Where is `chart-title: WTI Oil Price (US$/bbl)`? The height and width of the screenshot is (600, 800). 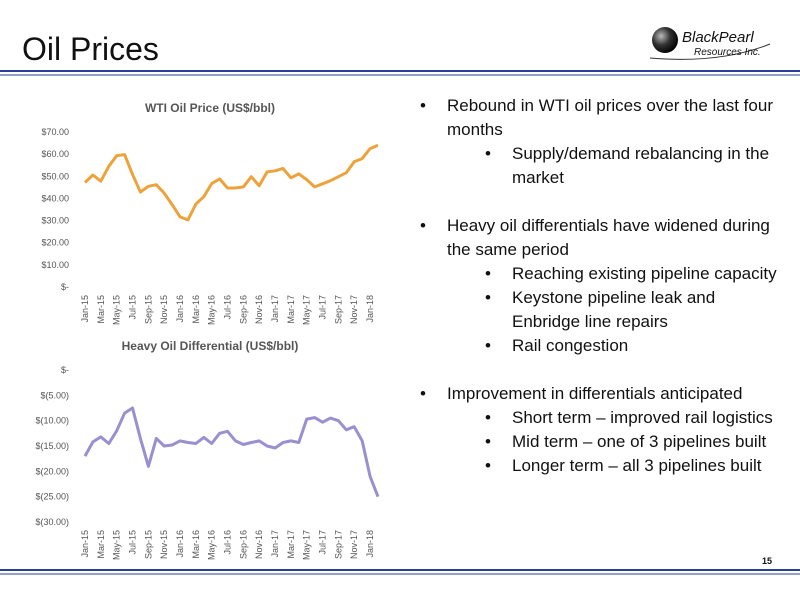 chart-title: WTI Oil Price (US$/bbl) is located at coordinates (210, 108).